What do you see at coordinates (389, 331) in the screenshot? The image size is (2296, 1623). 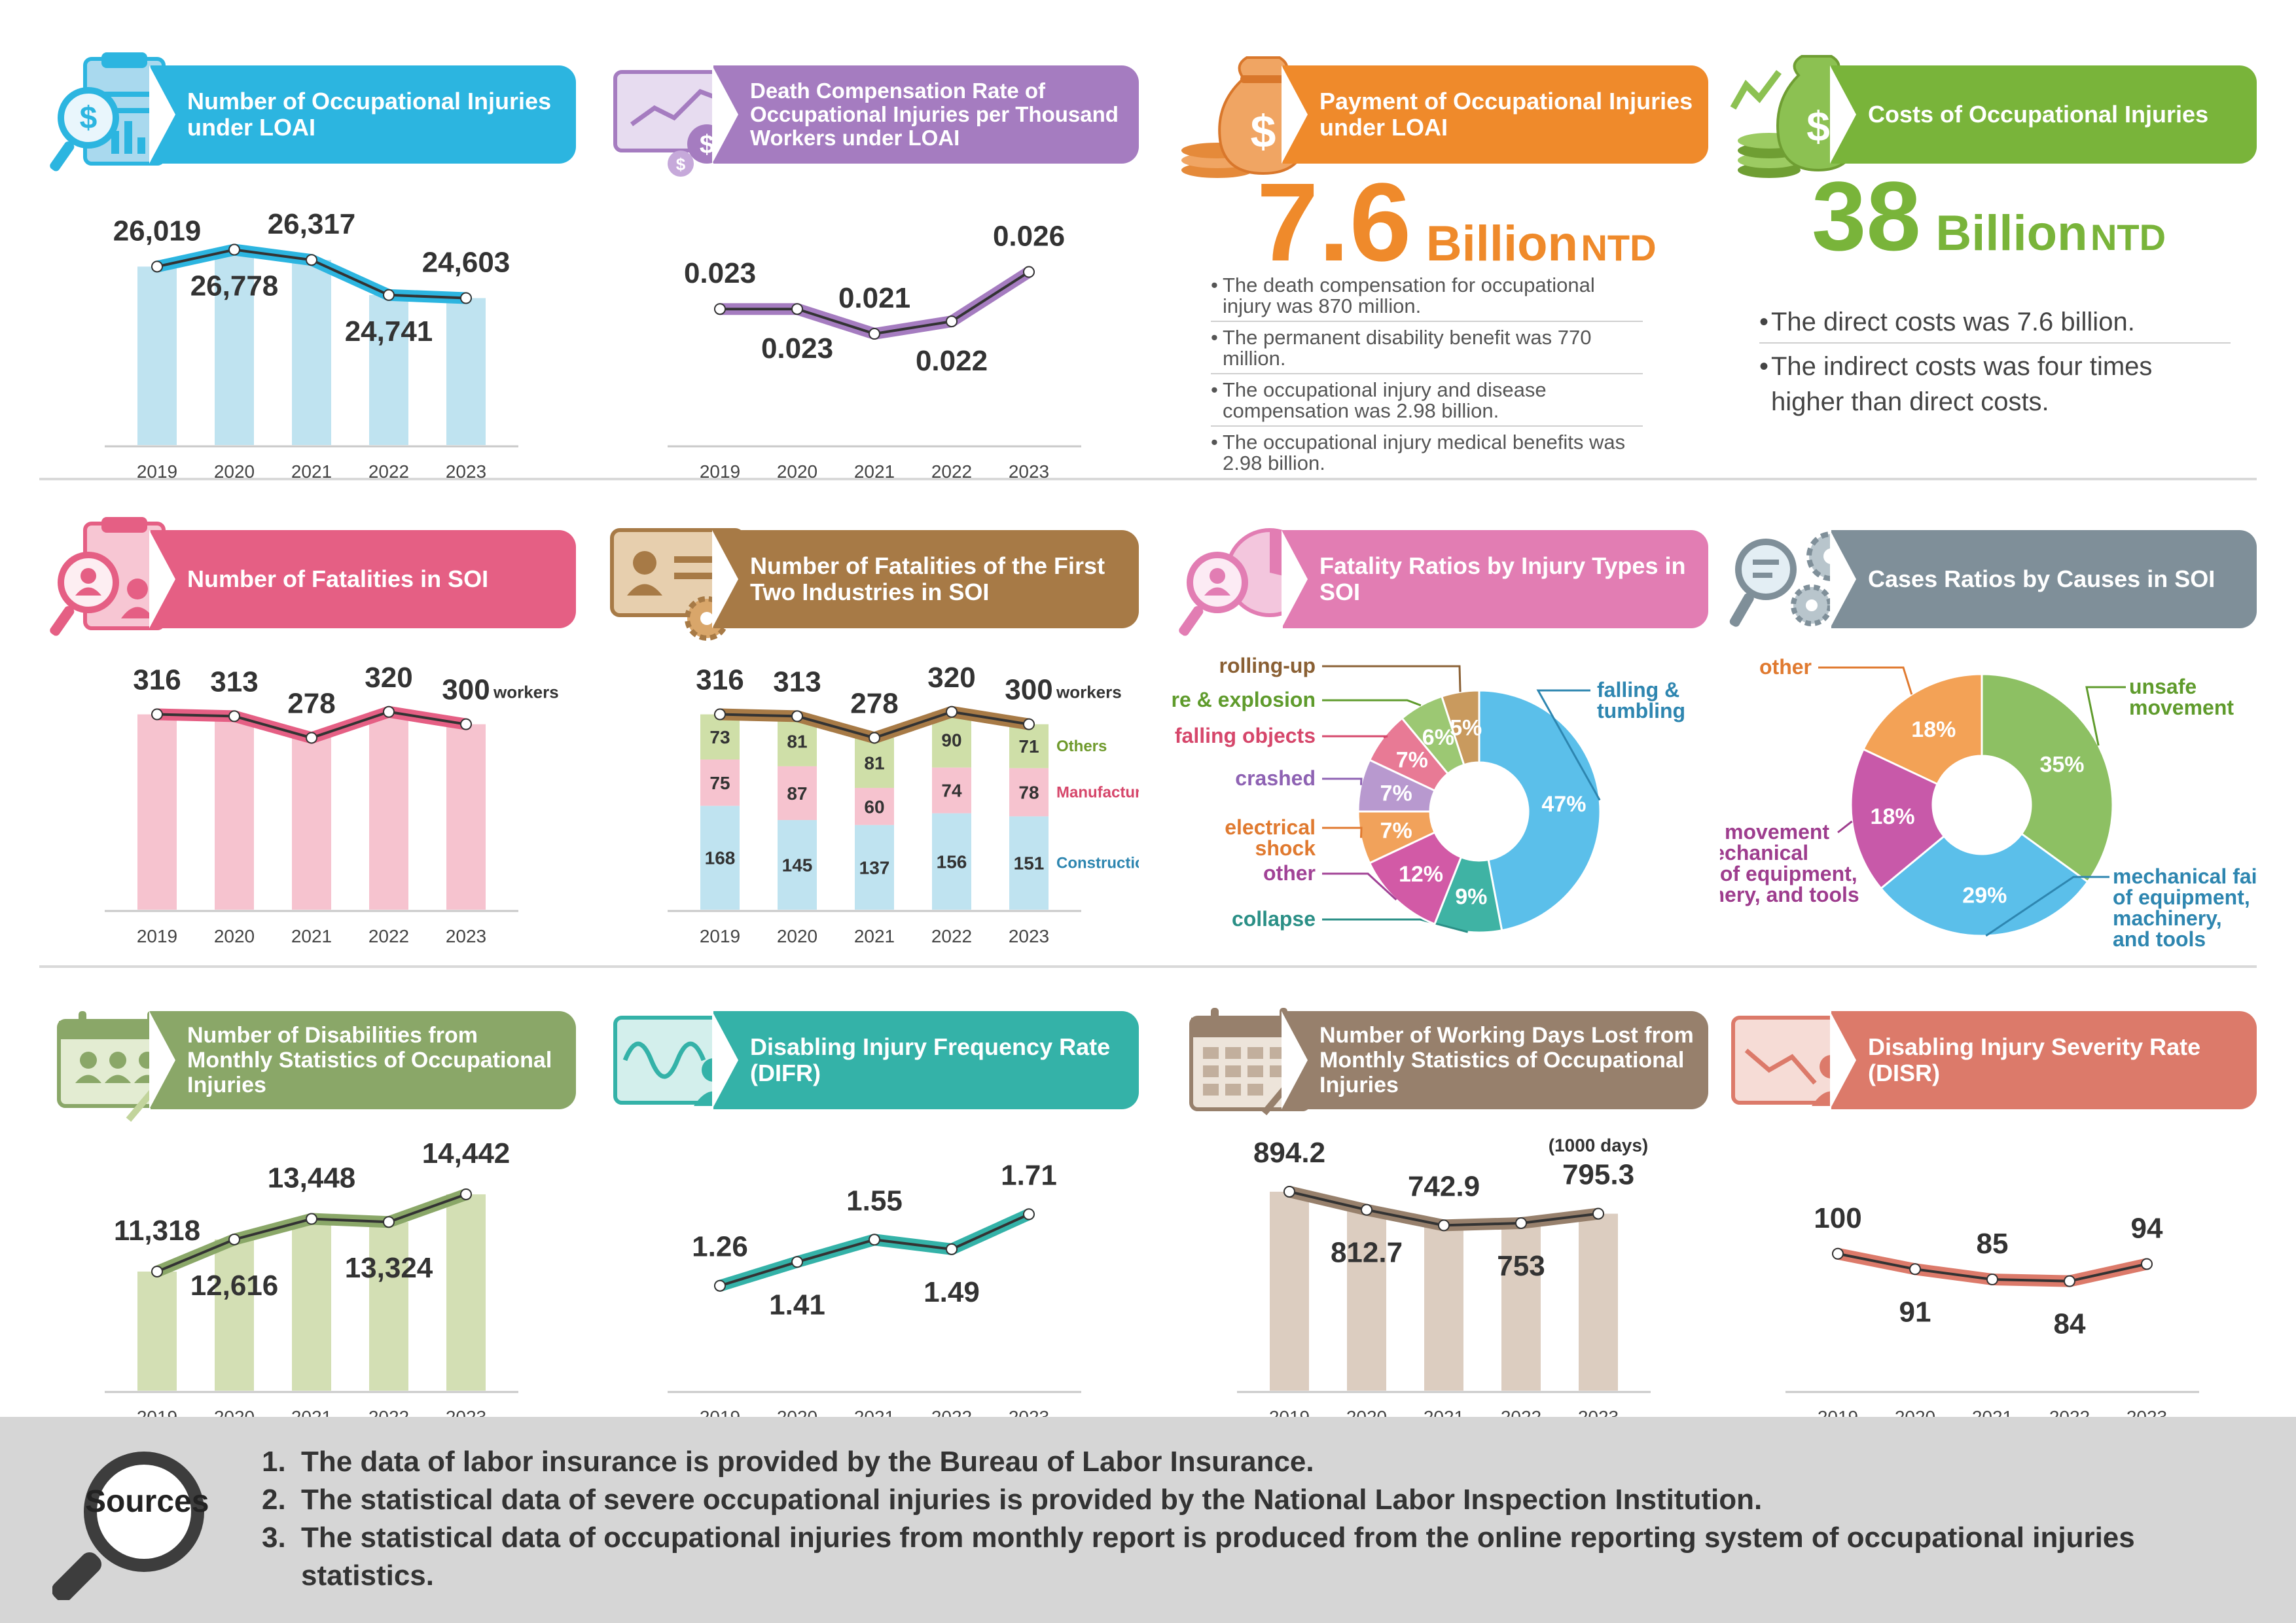 I see `data-label: 24,741` at bounding box center [389, 331].